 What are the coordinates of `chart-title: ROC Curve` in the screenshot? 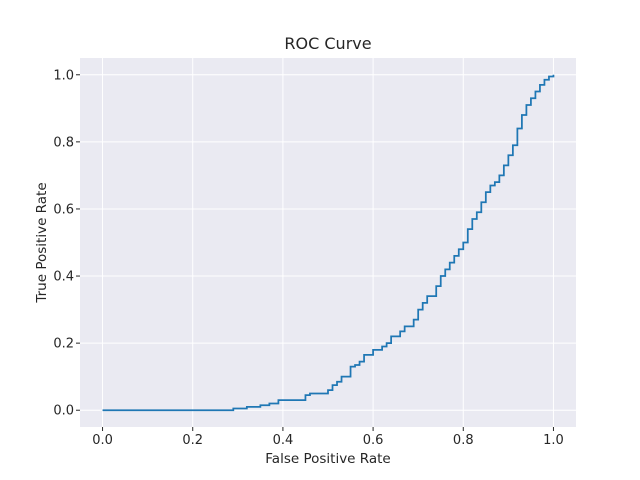 It's located at (327, 43).